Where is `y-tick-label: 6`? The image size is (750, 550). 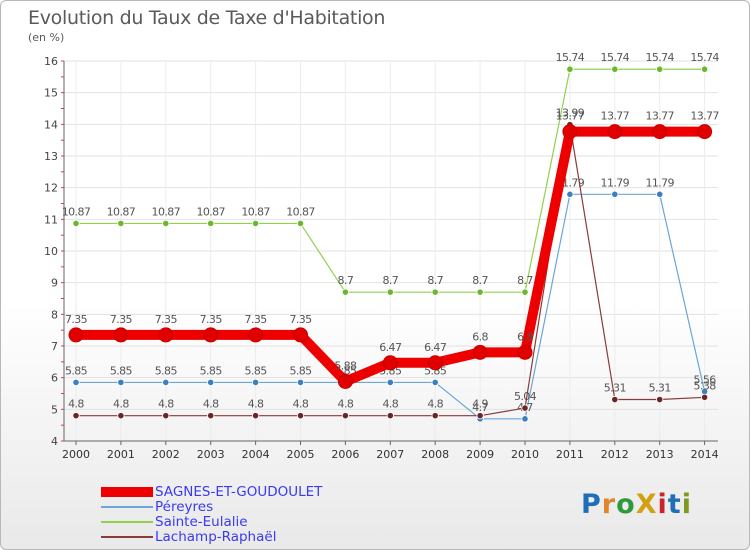
y-tick-label: 6 is located at coordinates (54, 378).